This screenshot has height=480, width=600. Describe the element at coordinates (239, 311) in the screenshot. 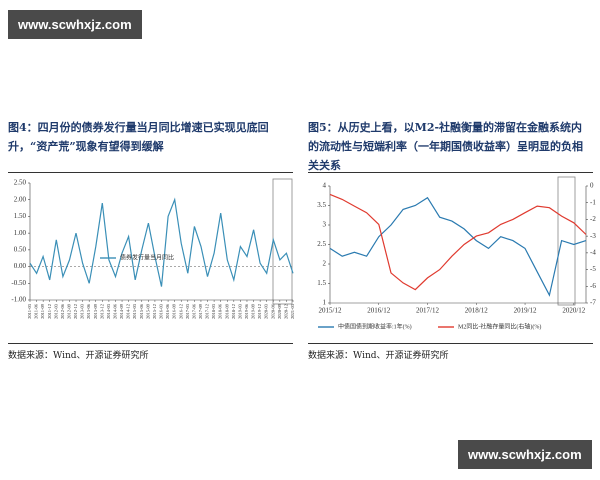

I see `x-tick-label: 2019-03` at that location.